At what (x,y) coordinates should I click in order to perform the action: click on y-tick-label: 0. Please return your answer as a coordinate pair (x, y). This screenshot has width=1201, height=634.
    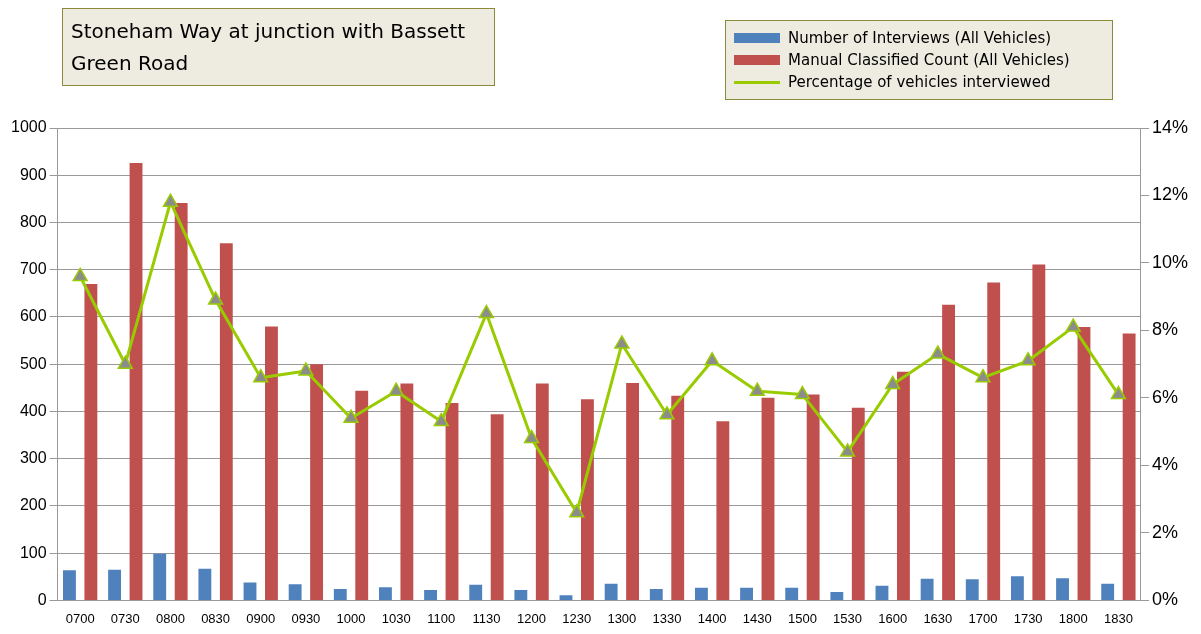
    Looking at the image, I should click on (42, 599).